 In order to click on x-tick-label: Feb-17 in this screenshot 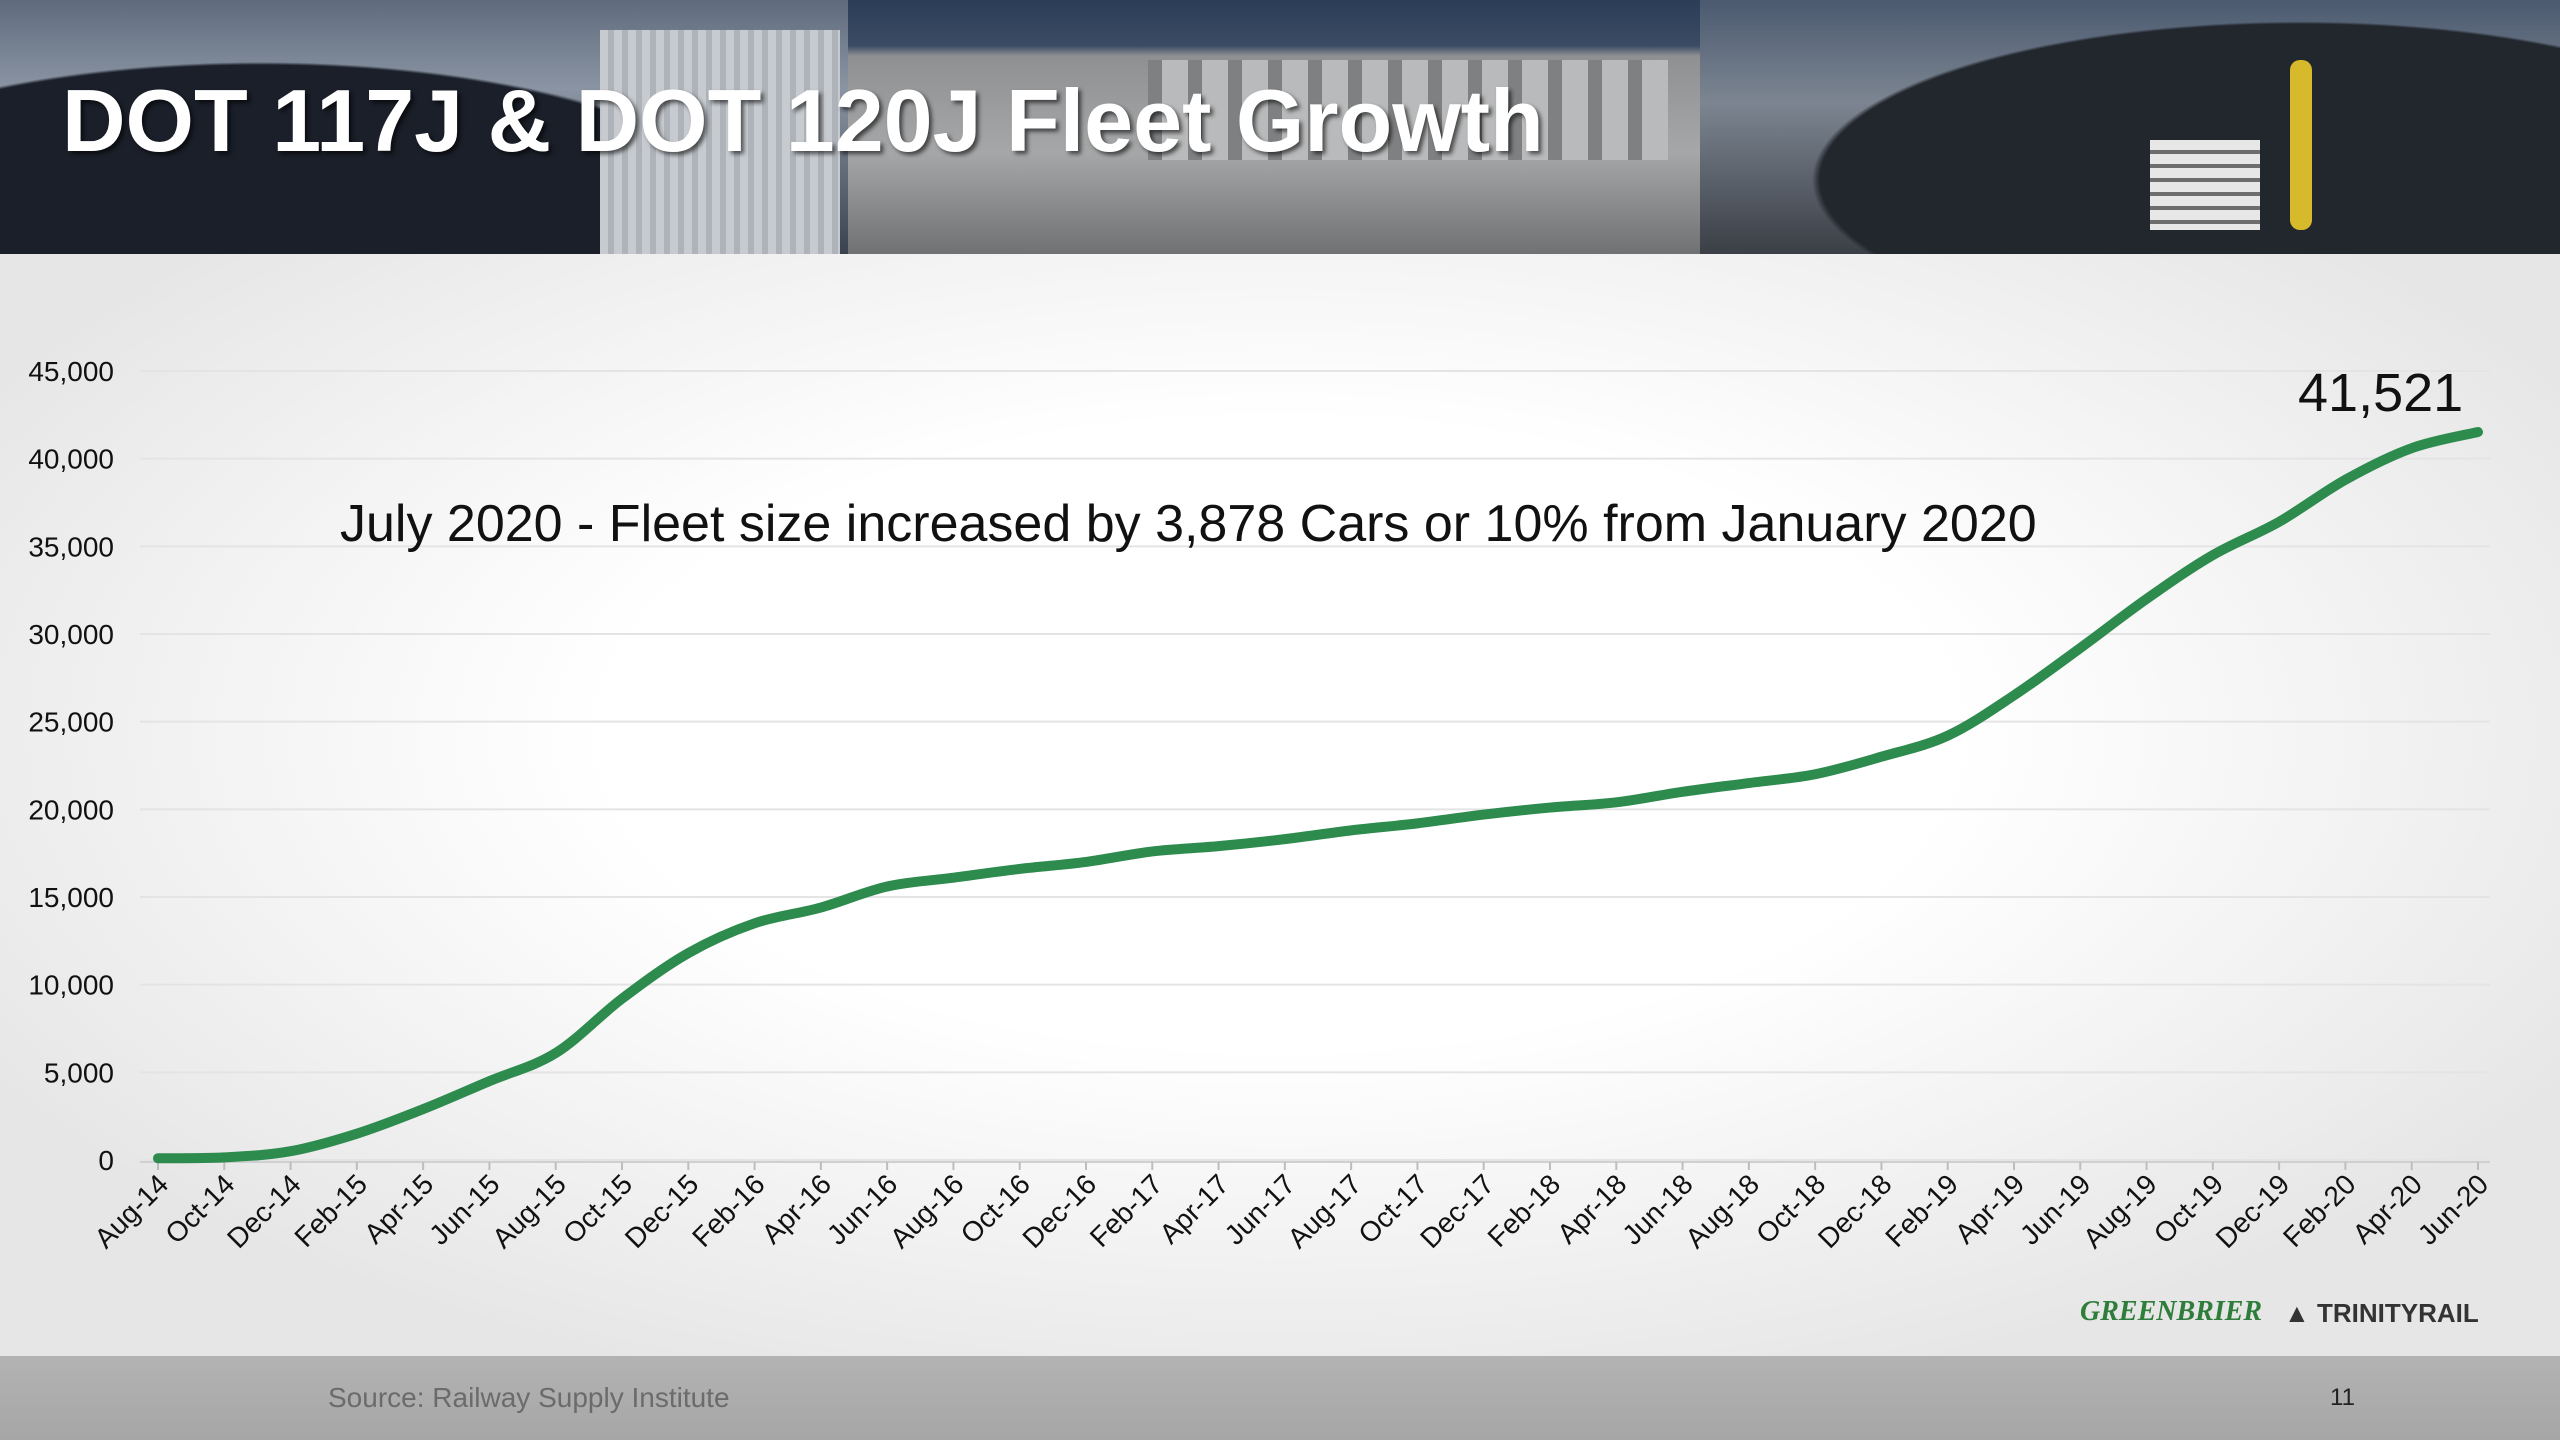, I will do `click(1126, 1210)`.